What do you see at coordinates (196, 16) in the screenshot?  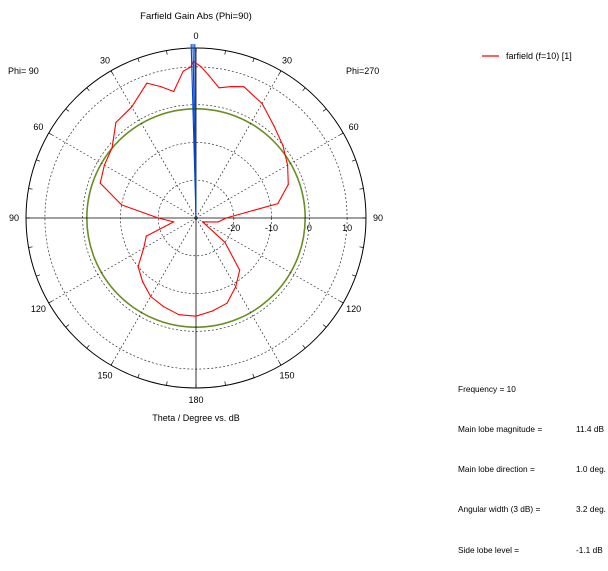 I see `chart-title: Farfield Gain Abs (Phi=90)` at bounding box center [196, 16].